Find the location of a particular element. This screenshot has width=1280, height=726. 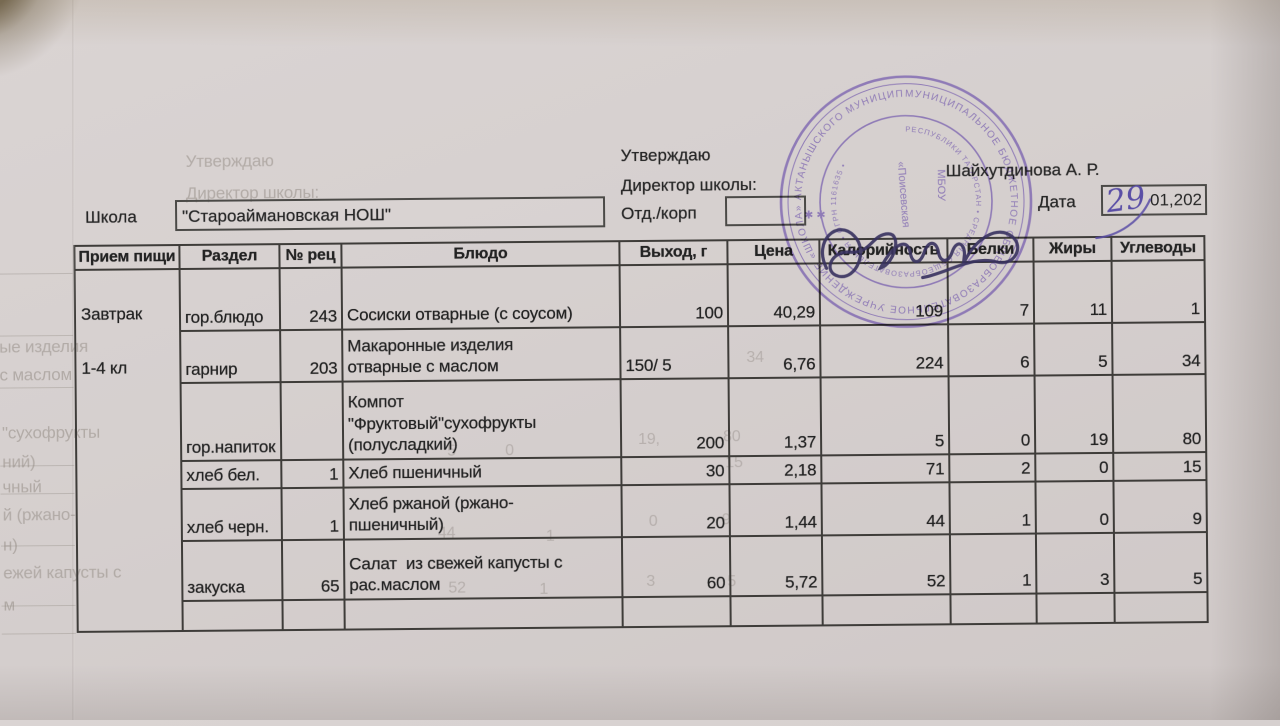

cell-rec: 65 is located at coordinates (313, 570).